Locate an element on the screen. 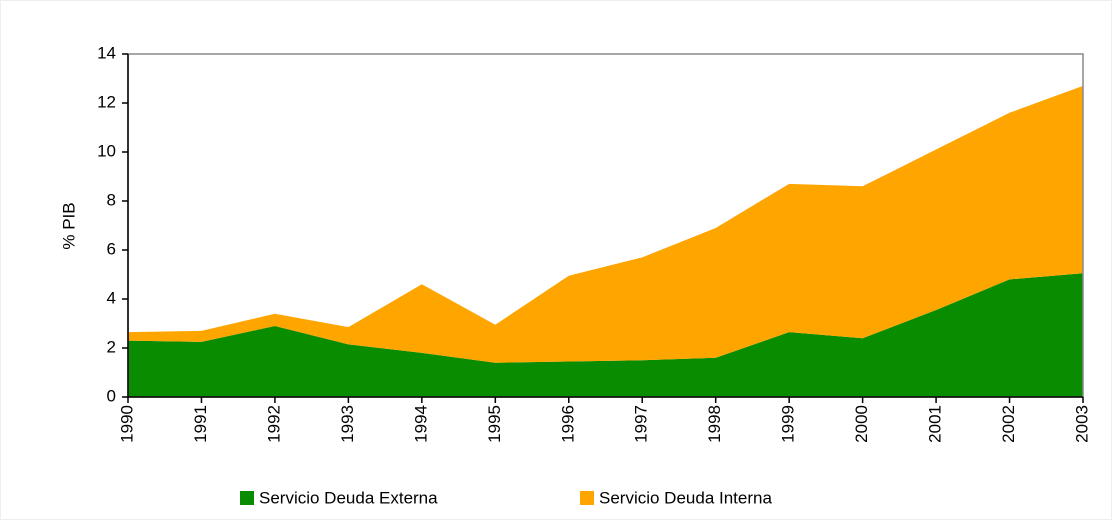  legend-label: Servicio Deuda Interna is located at coordinates (685, 497).